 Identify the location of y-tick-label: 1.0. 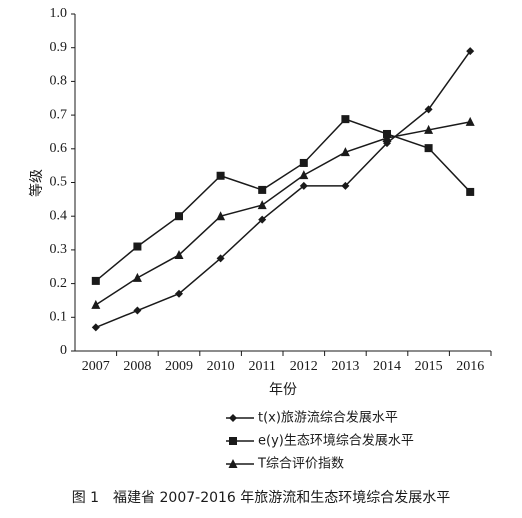
(59, 13).